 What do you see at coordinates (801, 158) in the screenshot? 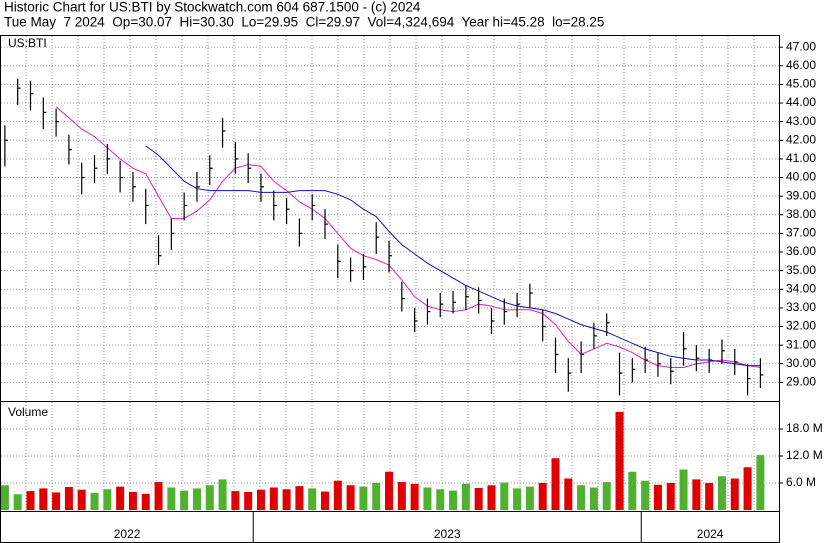
I see `y-tick-label: 41.00` at bounding box center [801, 158].